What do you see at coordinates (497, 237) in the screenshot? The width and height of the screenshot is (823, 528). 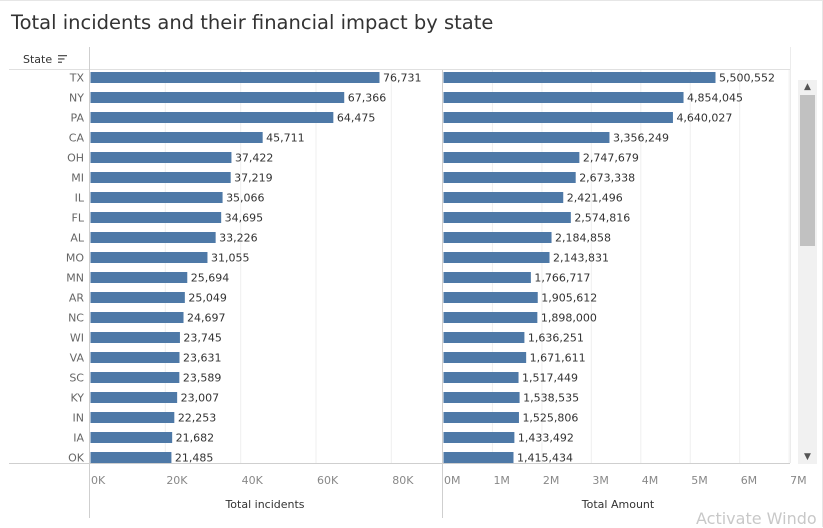 I see `amount-bar-al` at bounding box center [497, 237].